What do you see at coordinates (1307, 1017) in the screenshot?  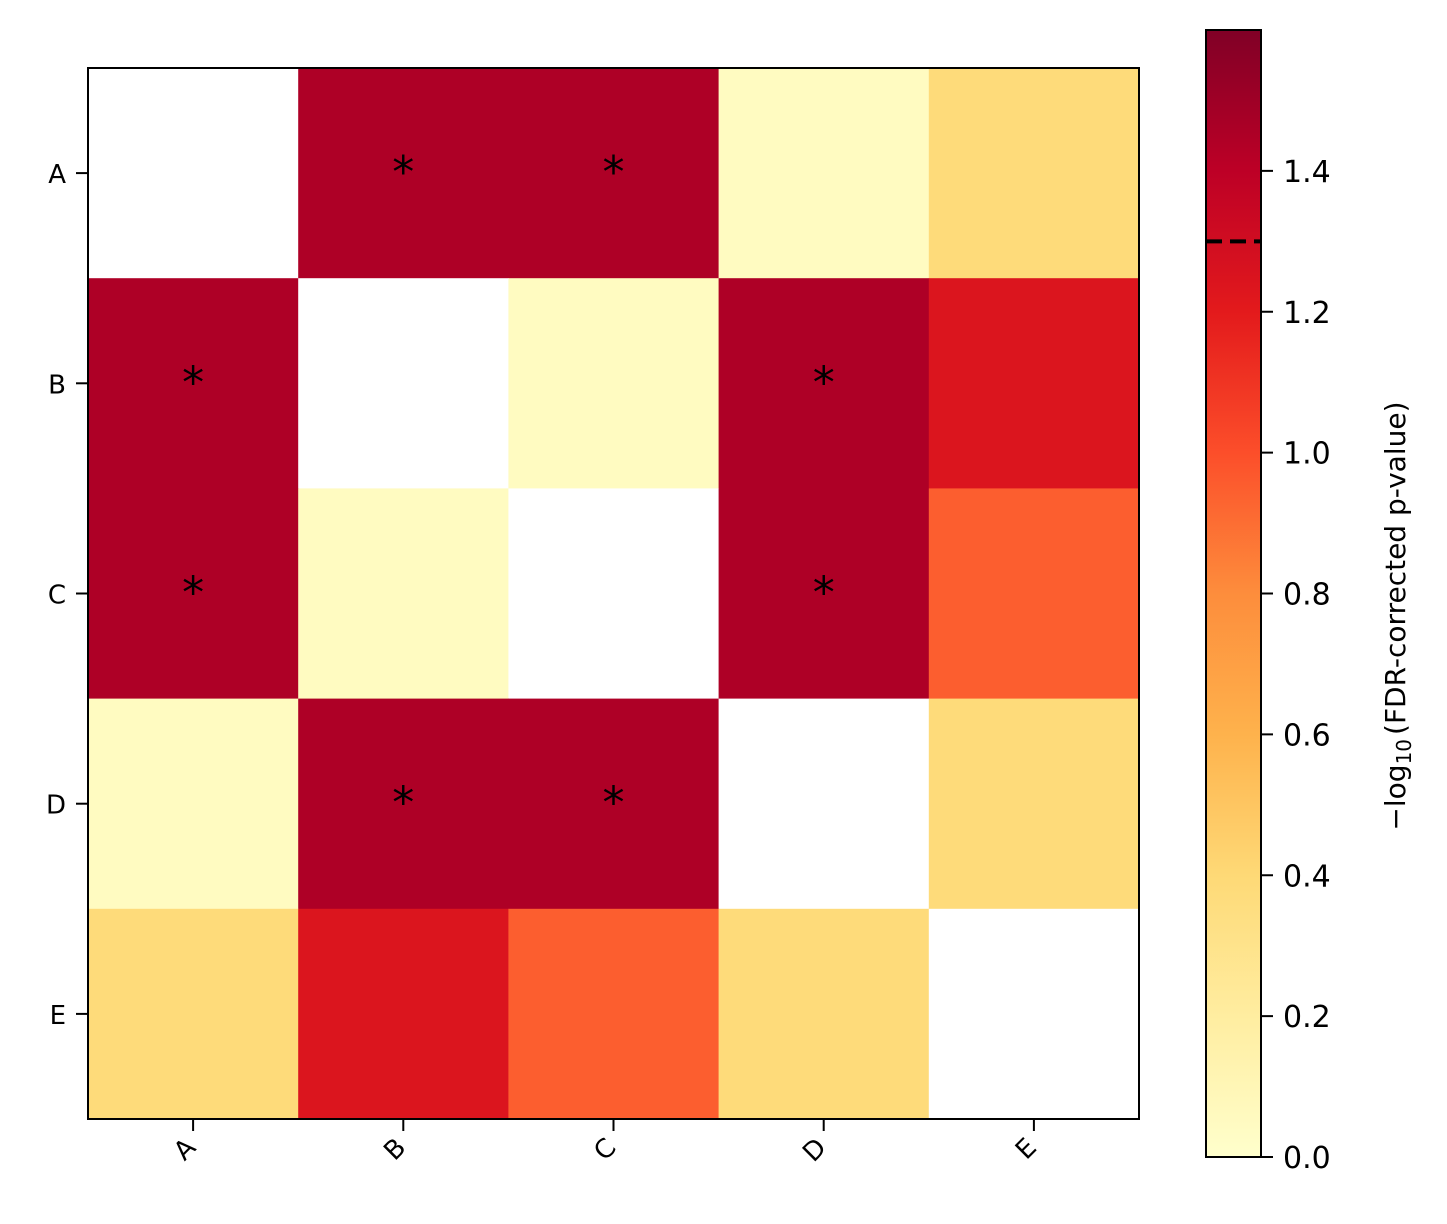 I see `colorbar-tick-label: 0.2` at bounding box center [1307, 1017].